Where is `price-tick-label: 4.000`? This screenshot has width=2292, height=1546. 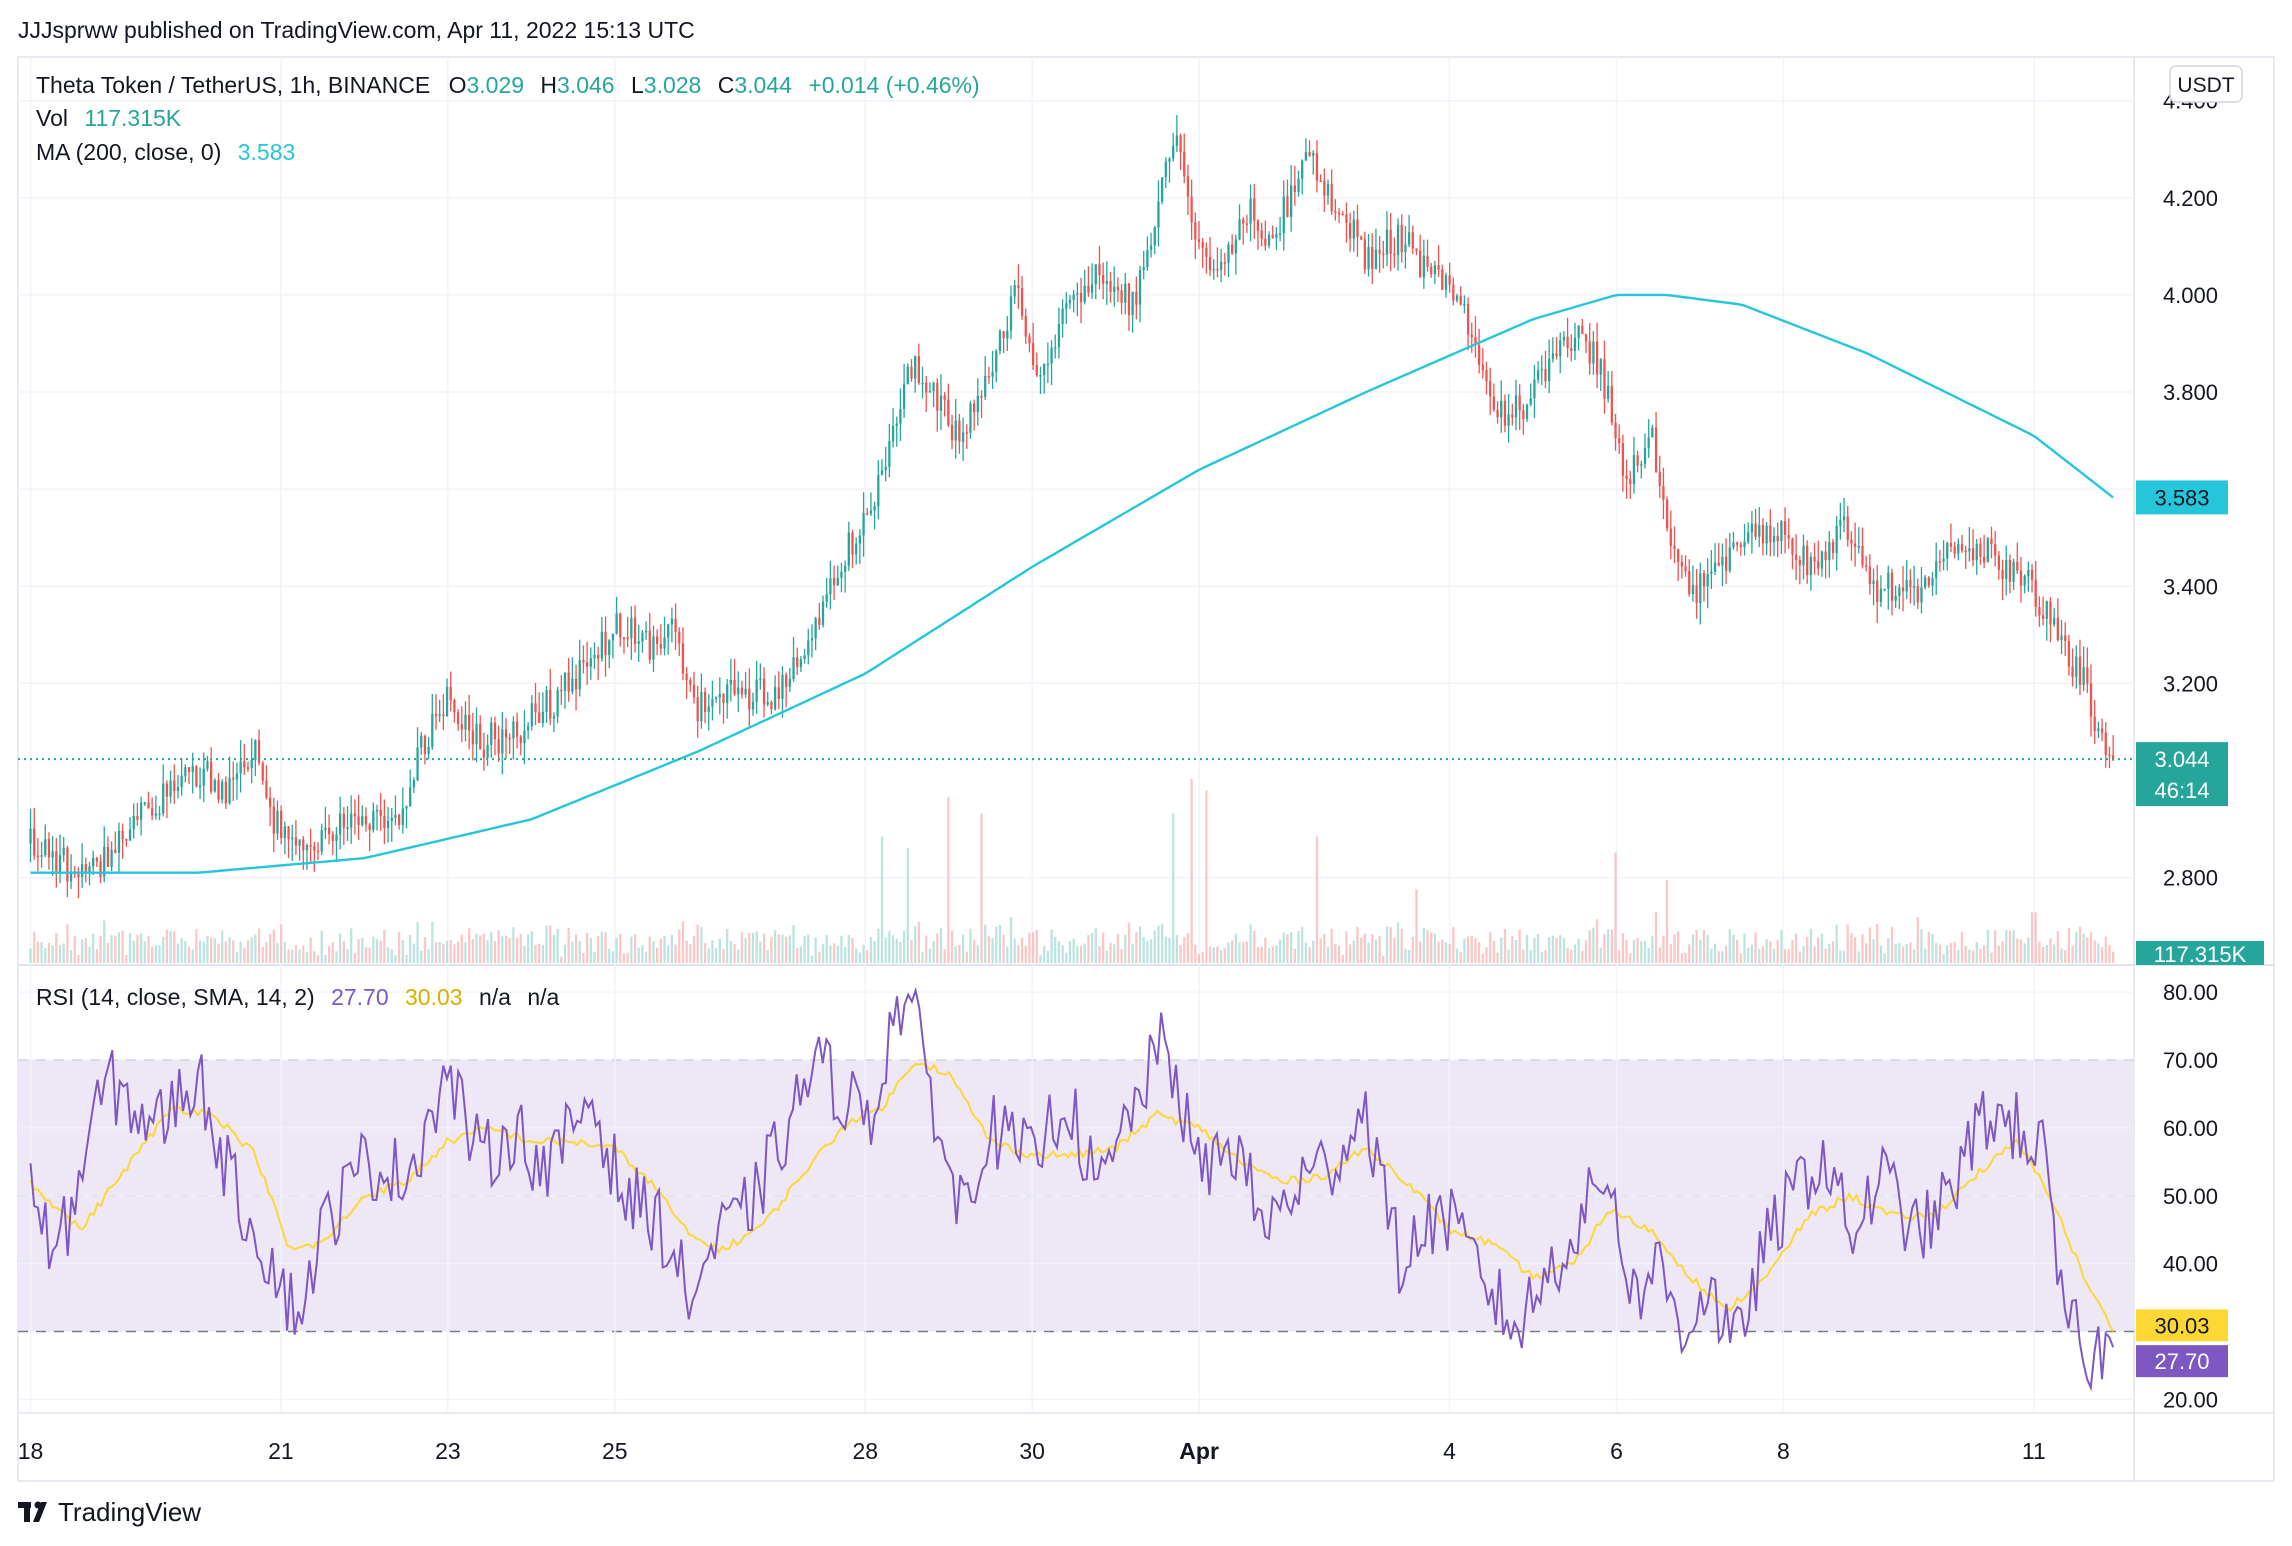
price-tick-label: 4.000 is located at coordinates (2190, 295).